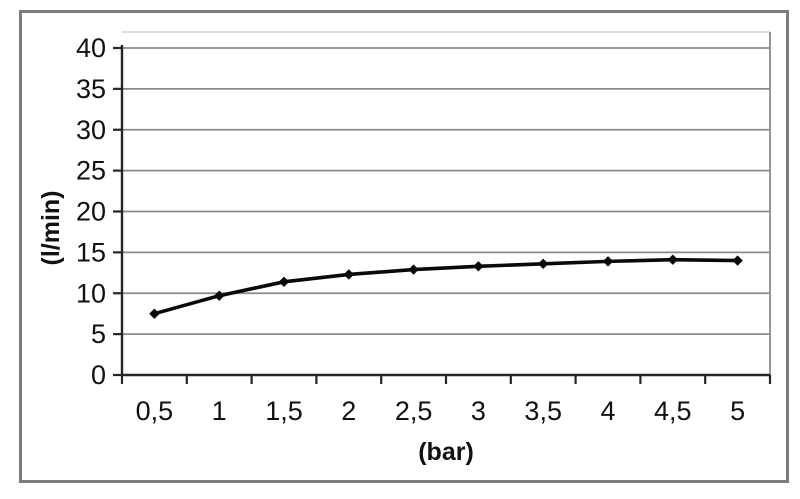 Image resolution: width=800 pixels, height=499 pixels. Describe the element at coordinates (543, 411) in the screenshot. I see `x-tick-label: 3,5` at that location.